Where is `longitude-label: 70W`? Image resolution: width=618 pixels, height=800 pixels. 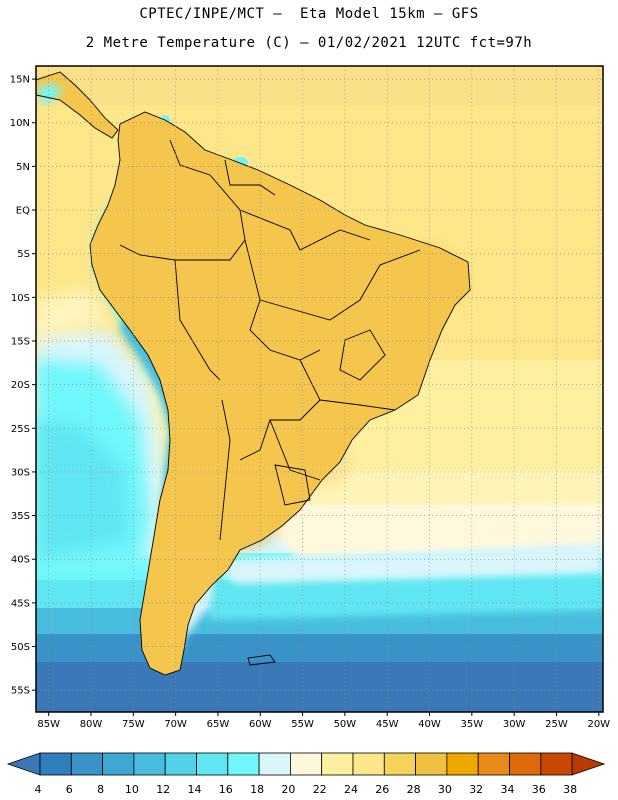 longitude-label: 70W is located at coordinates (175, 724).